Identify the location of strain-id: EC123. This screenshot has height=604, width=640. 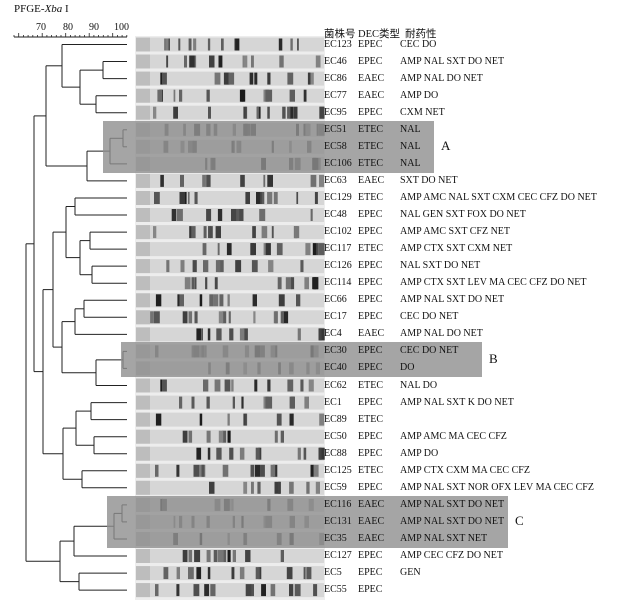
(338, 44).